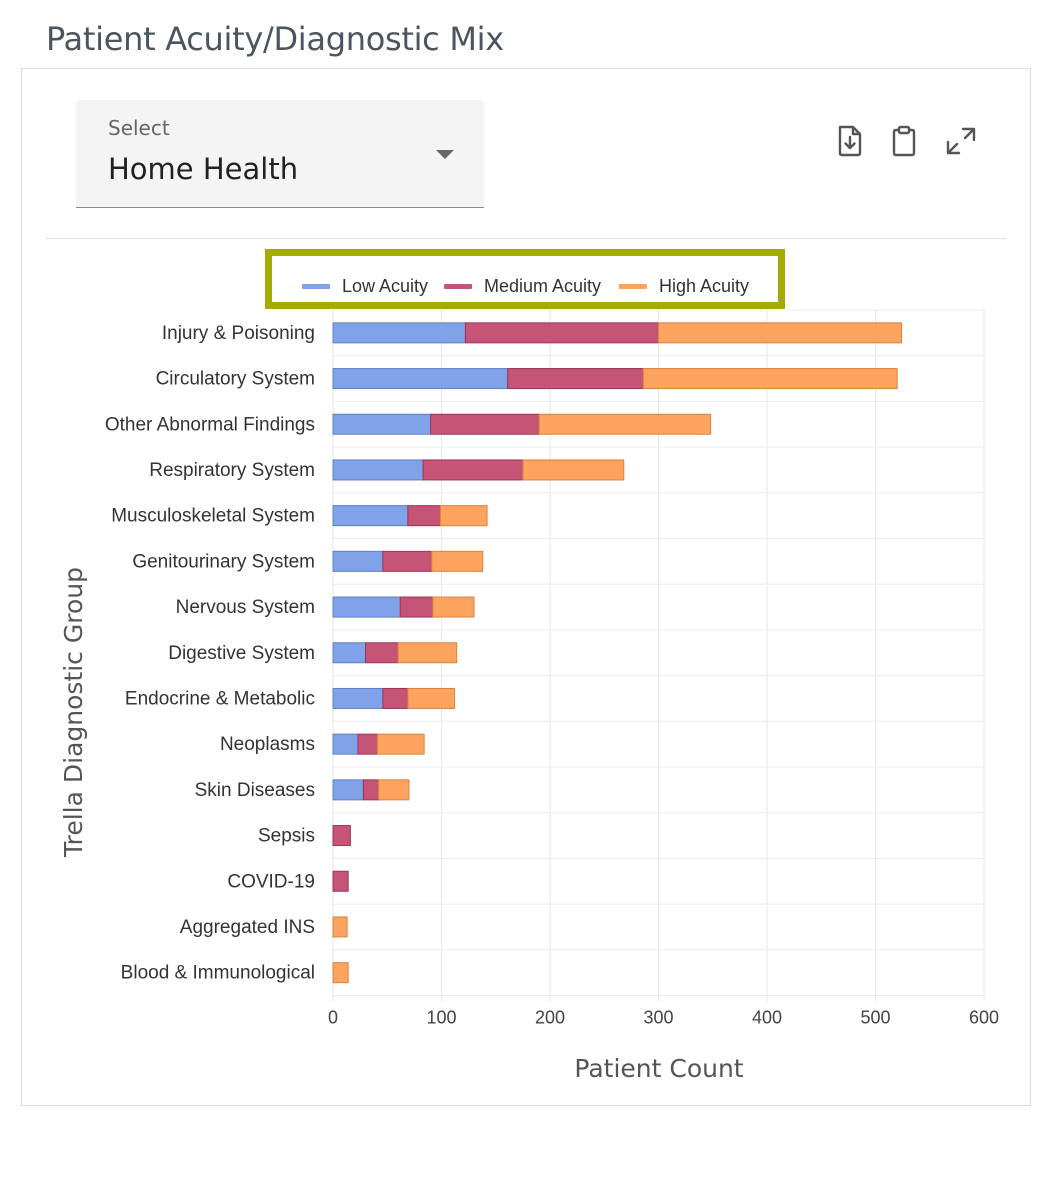 The image size is (1037, 1189). What do you see at coordinates (704, 285) in the screenshot?
I see `legend-label-high: High Acuity` at bounding box center [704, 285].